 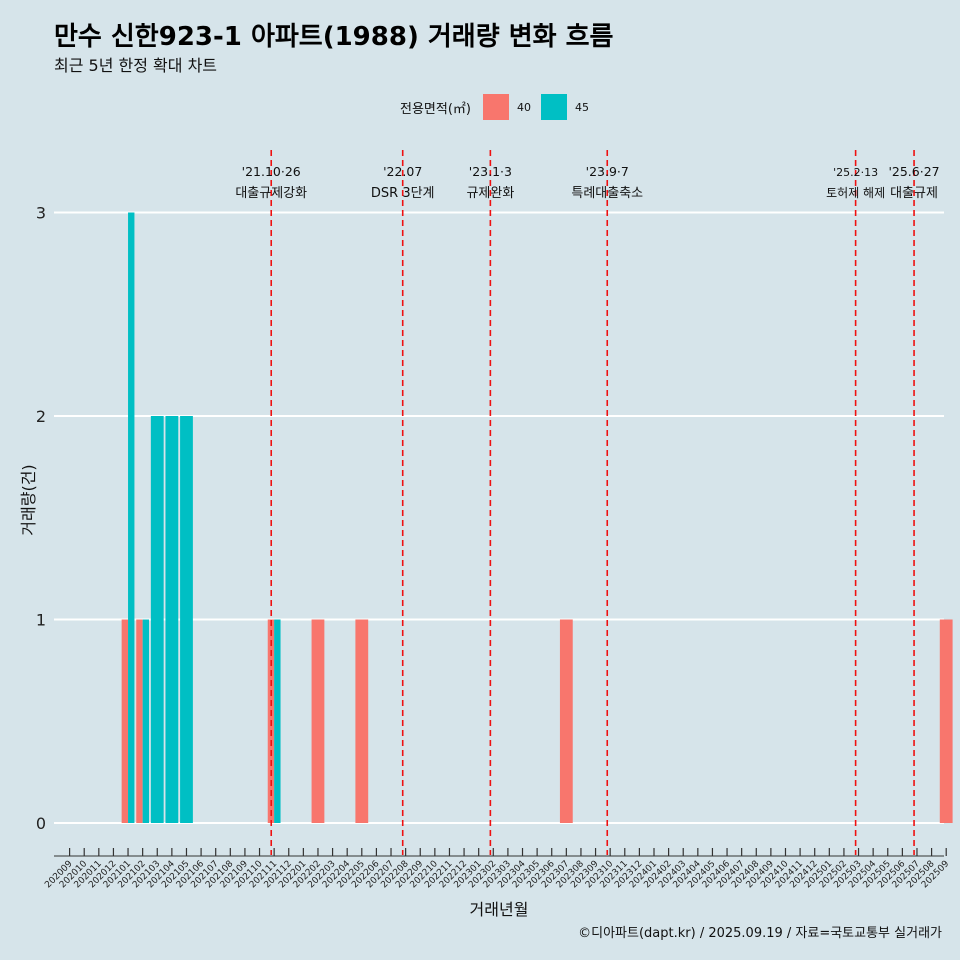 I want to click on legend-label-40: 40, so click(x=523, y=107).